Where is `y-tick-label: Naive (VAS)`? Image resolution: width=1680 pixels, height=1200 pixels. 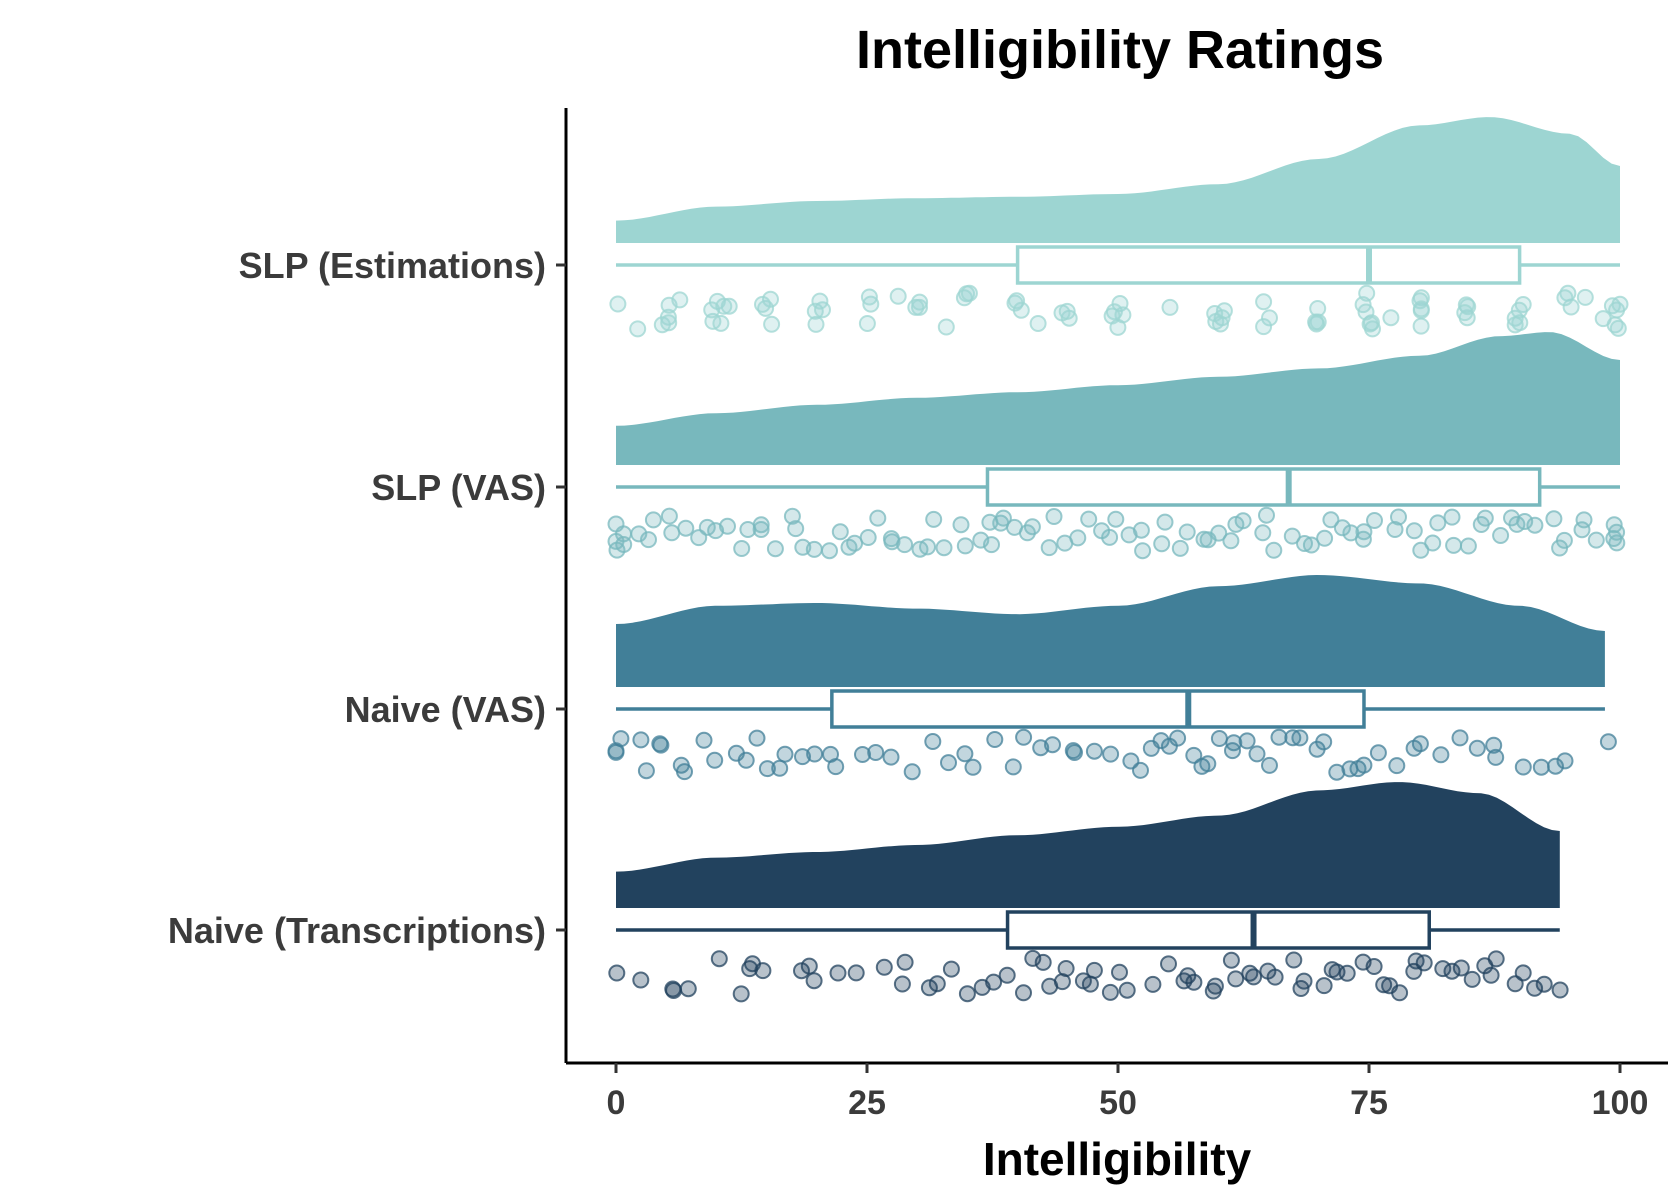 y-tick-label: Naive (VAS) is located at coordinates (445, 709).